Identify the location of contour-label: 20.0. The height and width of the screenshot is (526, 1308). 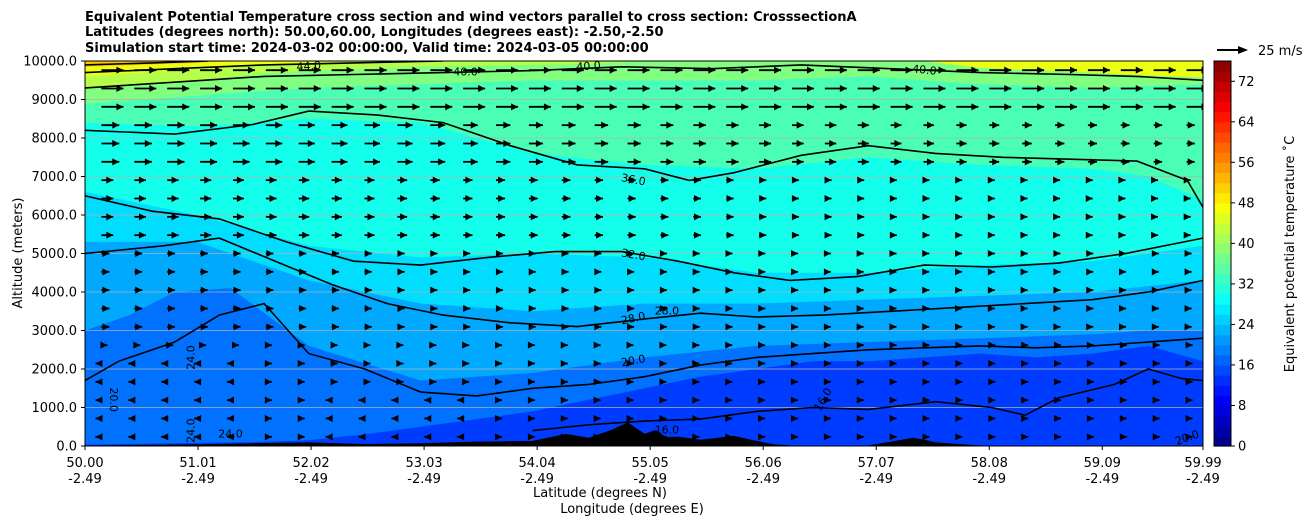
(633, 360).